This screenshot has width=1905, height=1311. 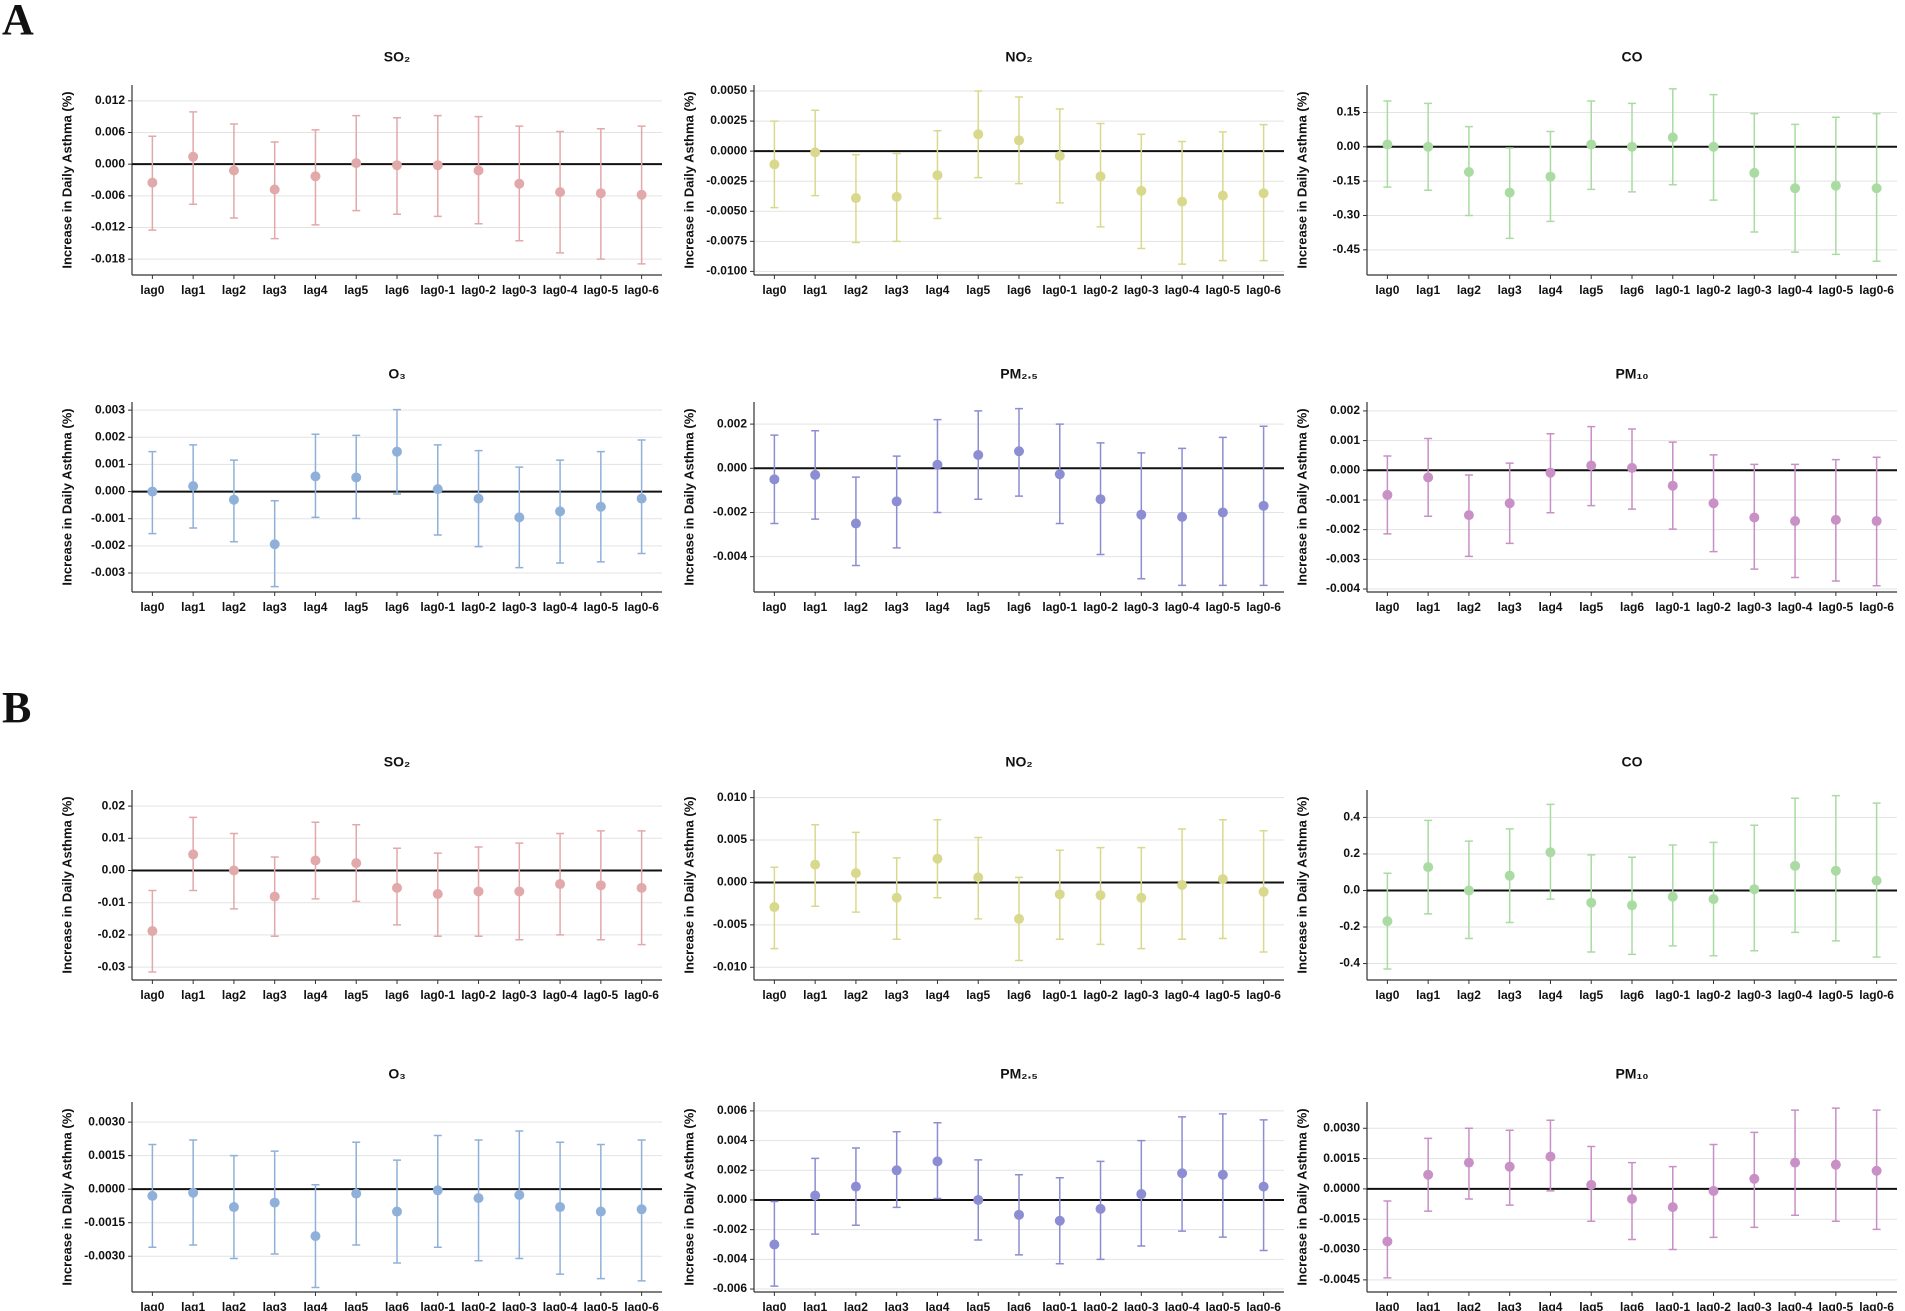 What do you see at coordinates (730, 512) in the screenshot?
I see `y-tick-label: -0.002` at bounding box center [730, 512].